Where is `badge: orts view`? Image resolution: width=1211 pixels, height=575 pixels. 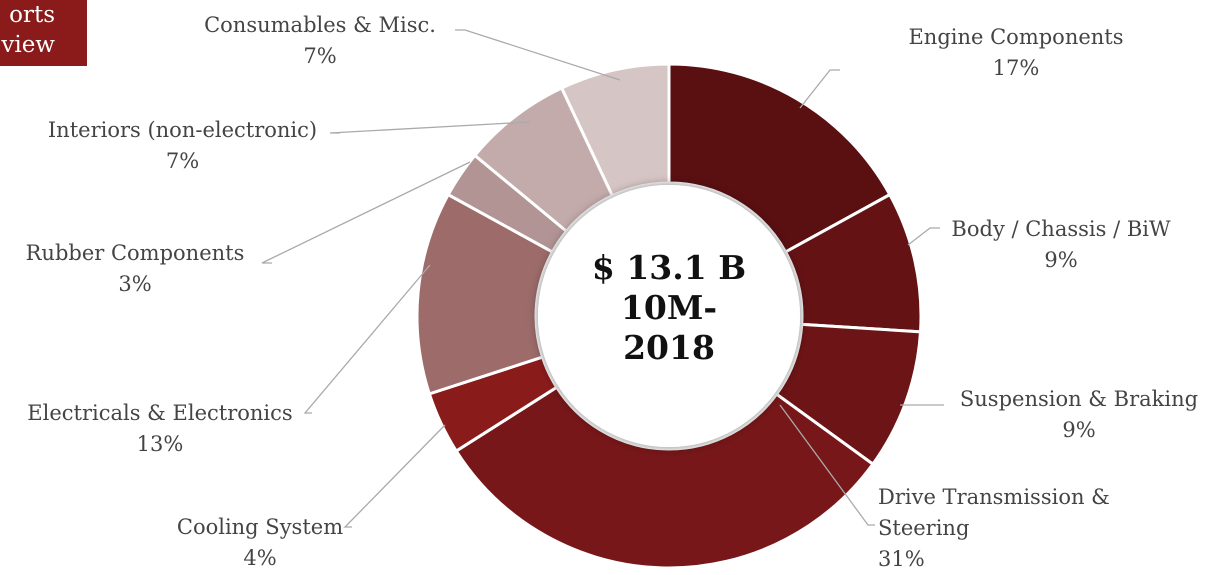 badge: orts view is located at coordinates (43, 33).